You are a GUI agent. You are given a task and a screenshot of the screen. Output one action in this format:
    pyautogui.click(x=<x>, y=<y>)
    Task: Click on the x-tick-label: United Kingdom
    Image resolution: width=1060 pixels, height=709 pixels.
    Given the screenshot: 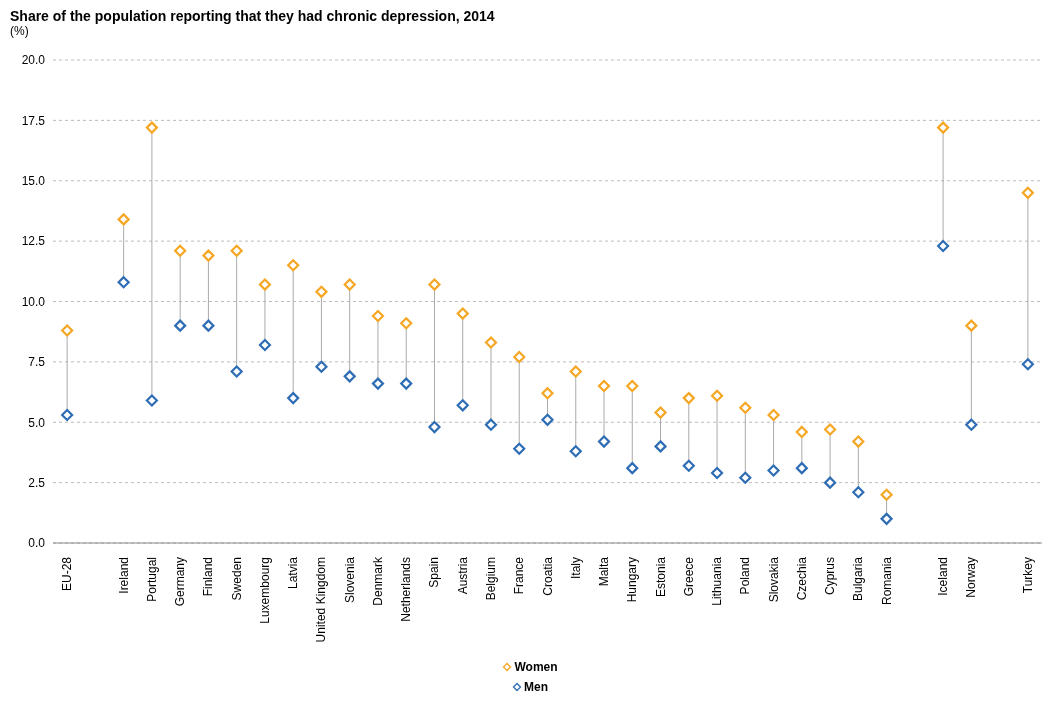 What is the action you would take?
    pyautogui.click(x=321, y=600)
    